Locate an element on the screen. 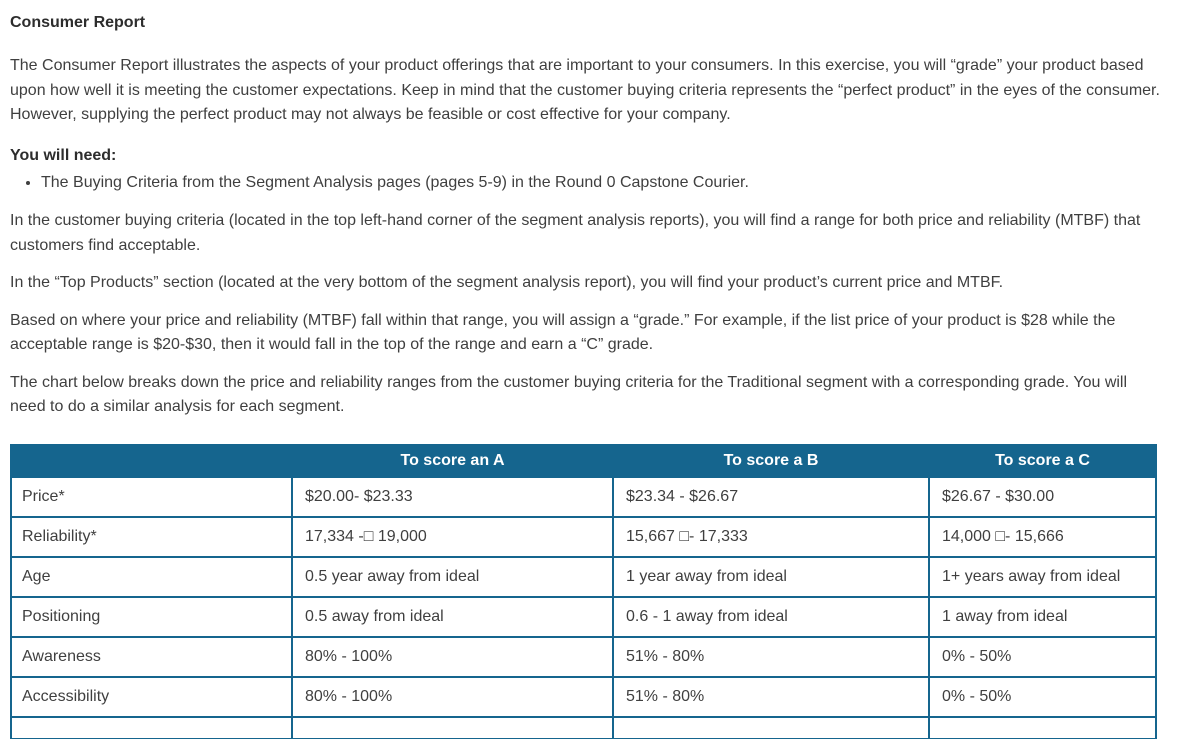 This screenshot has height=739, width=1181. header-cell-score-b: To score a B is located at coordinates (771, 460).